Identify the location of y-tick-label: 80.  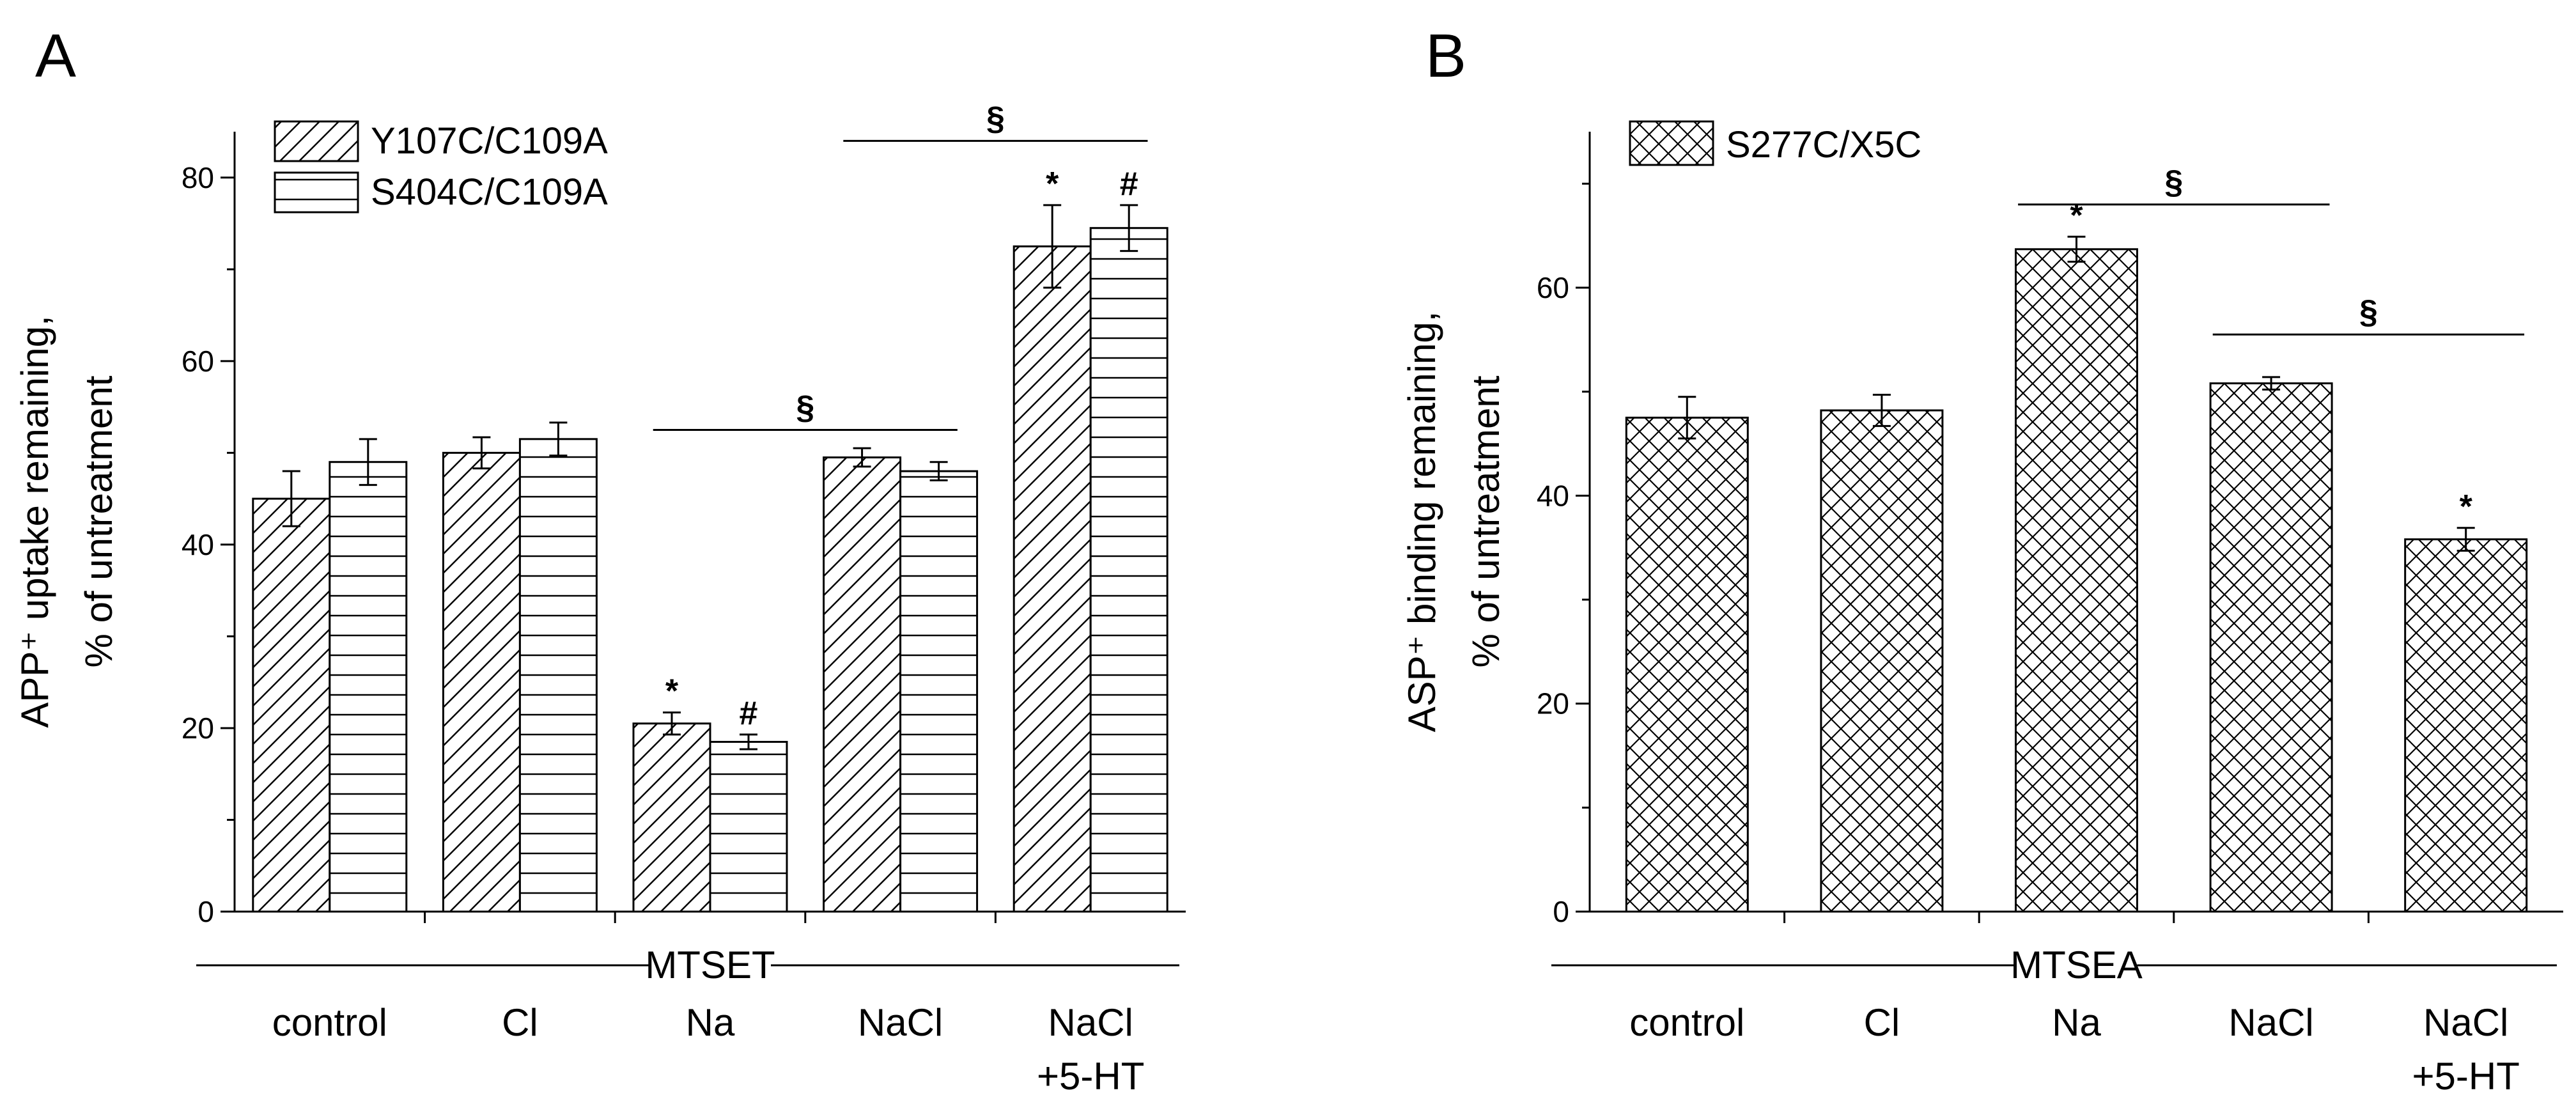
(198, 177).